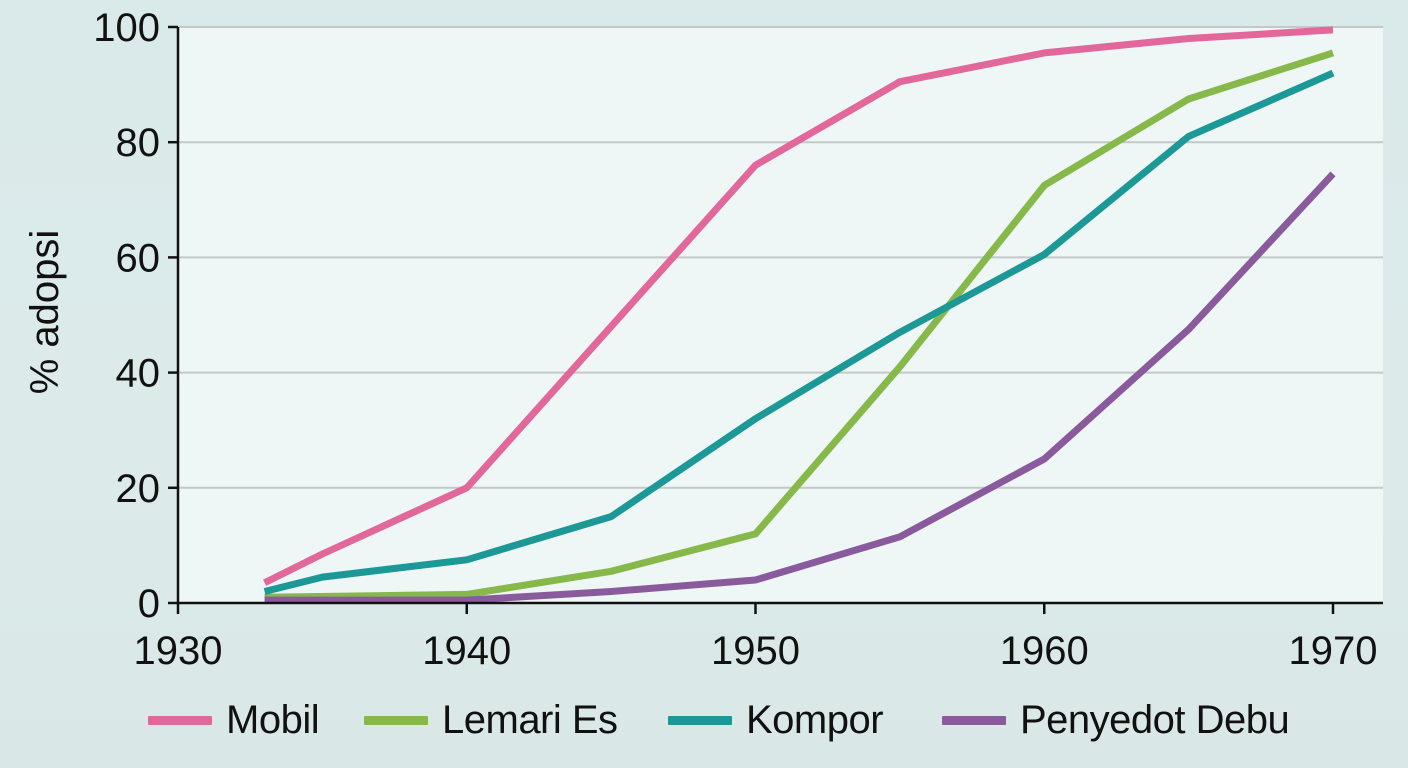  Describe the element at coordinates (178, 651) in the screenshot. I see `x-tick-label: 1930` at that location.